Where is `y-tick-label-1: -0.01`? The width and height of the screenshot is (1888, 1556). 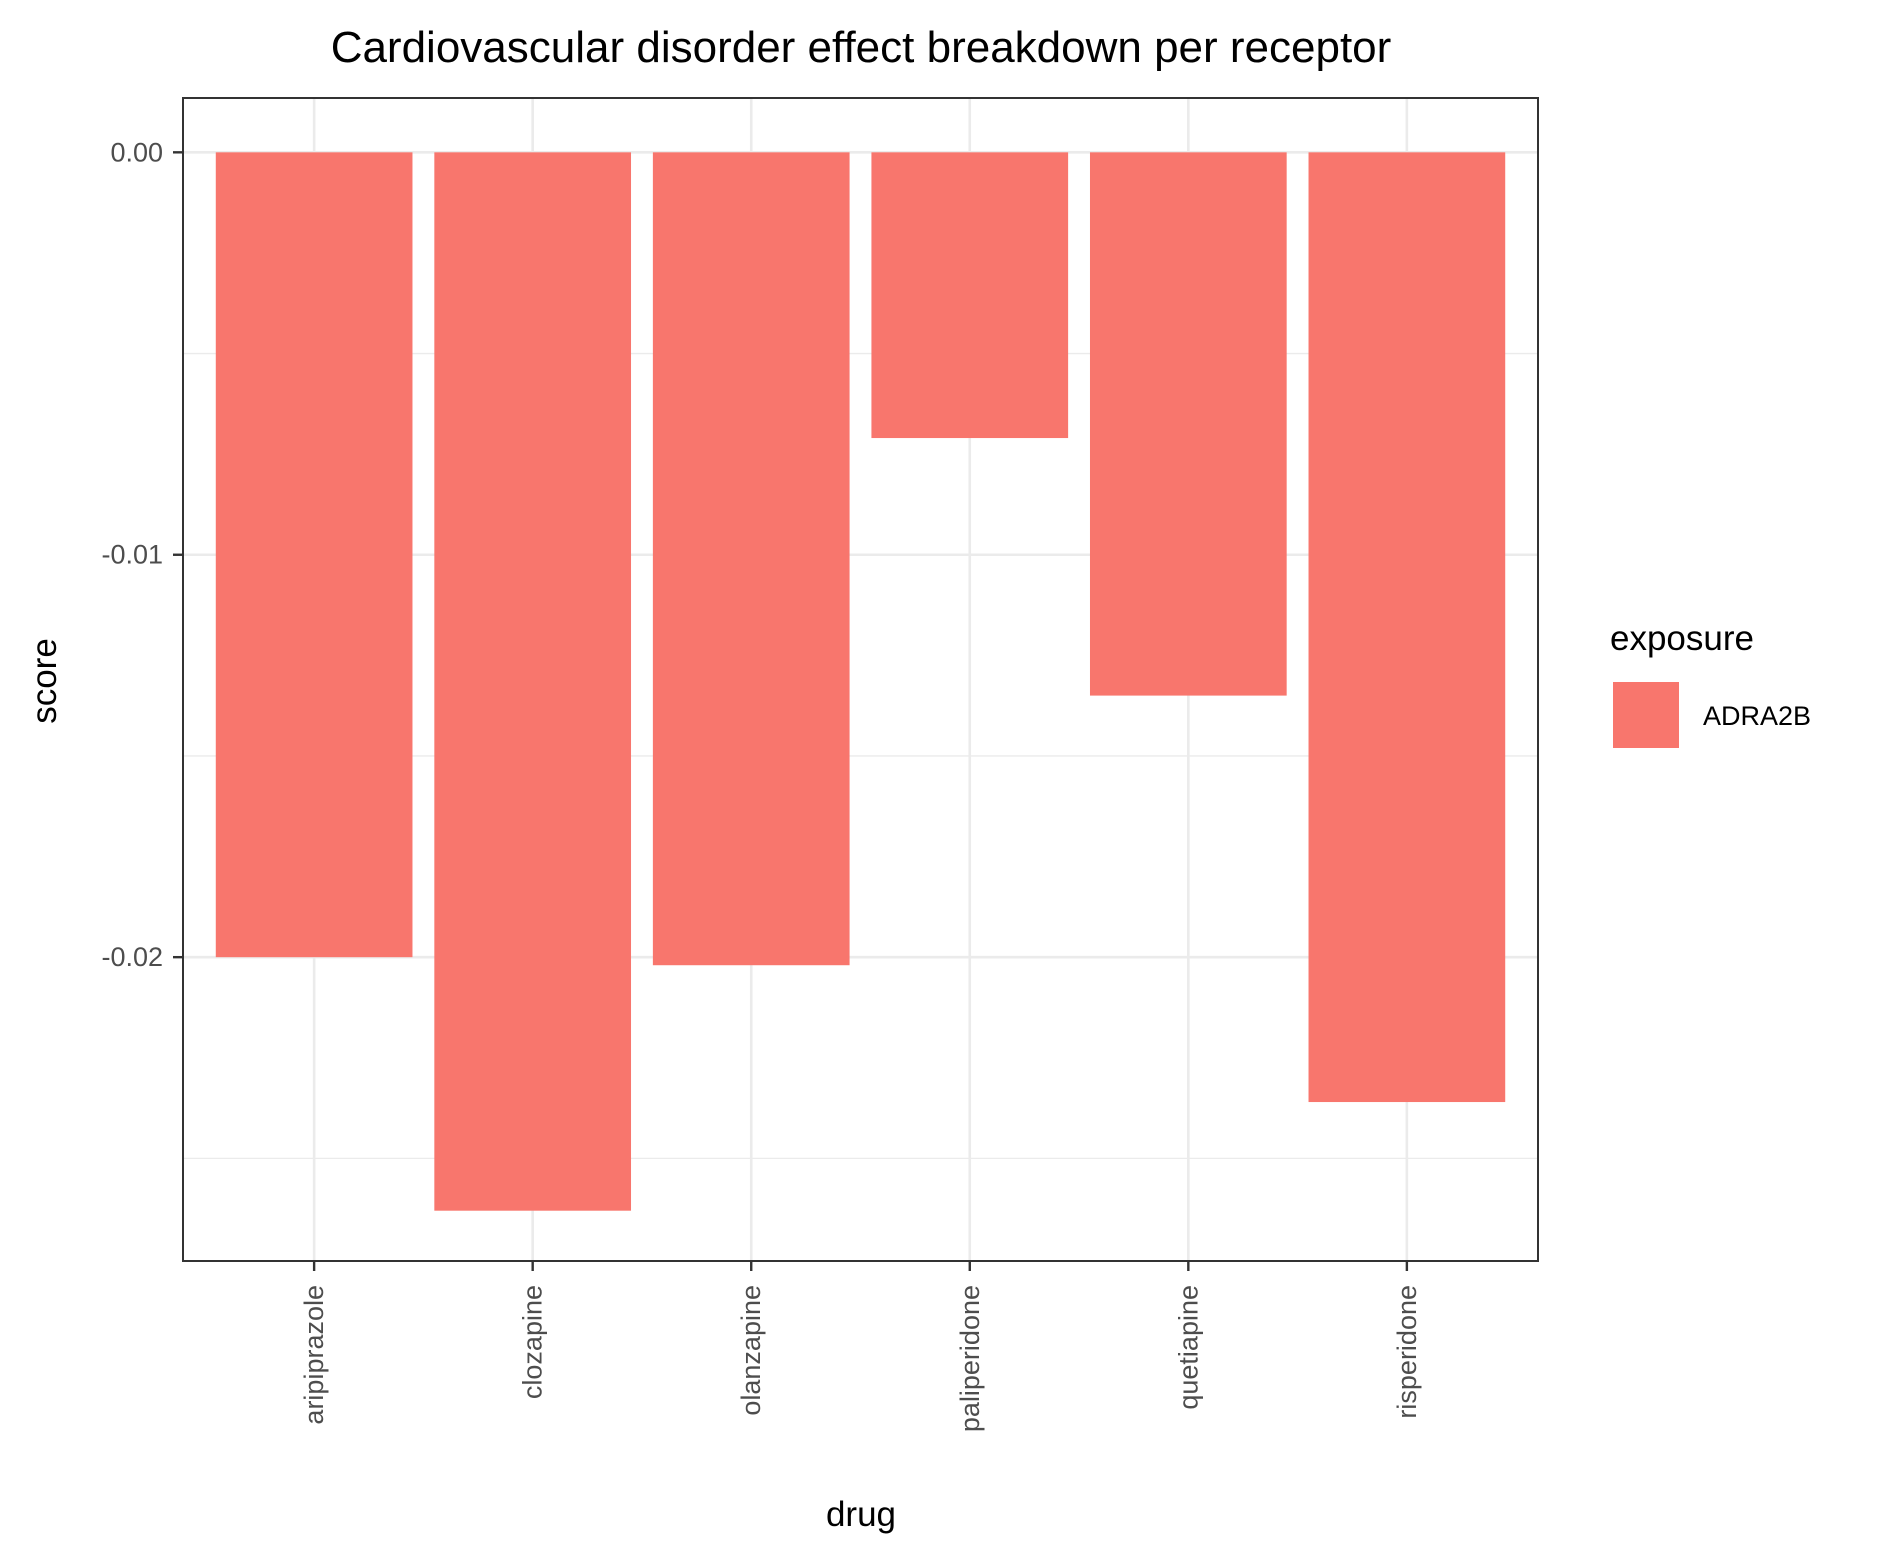 y-tick-label-1: -0.01 is located at coordinates (132, 555).